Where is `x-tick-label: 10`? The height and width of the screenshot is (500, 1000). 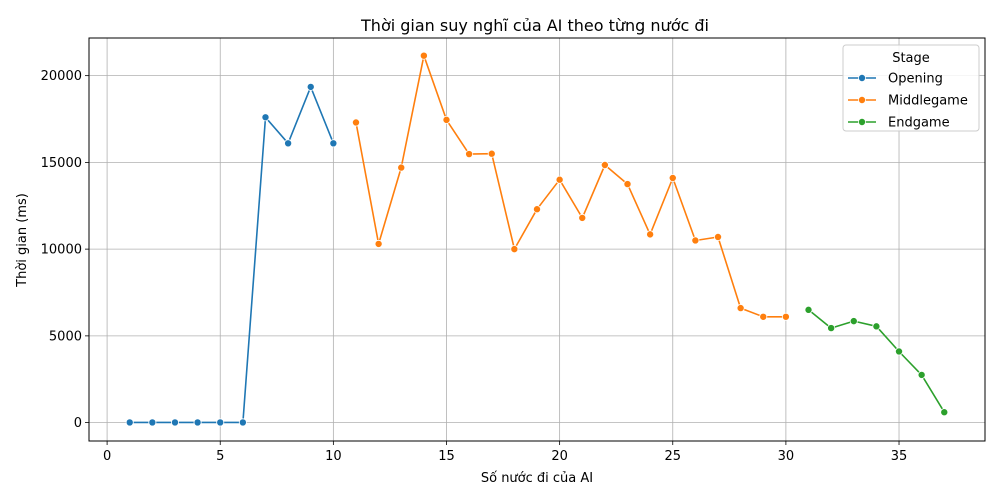 x-tick-label: 10 is located at coordinates (333, 456).